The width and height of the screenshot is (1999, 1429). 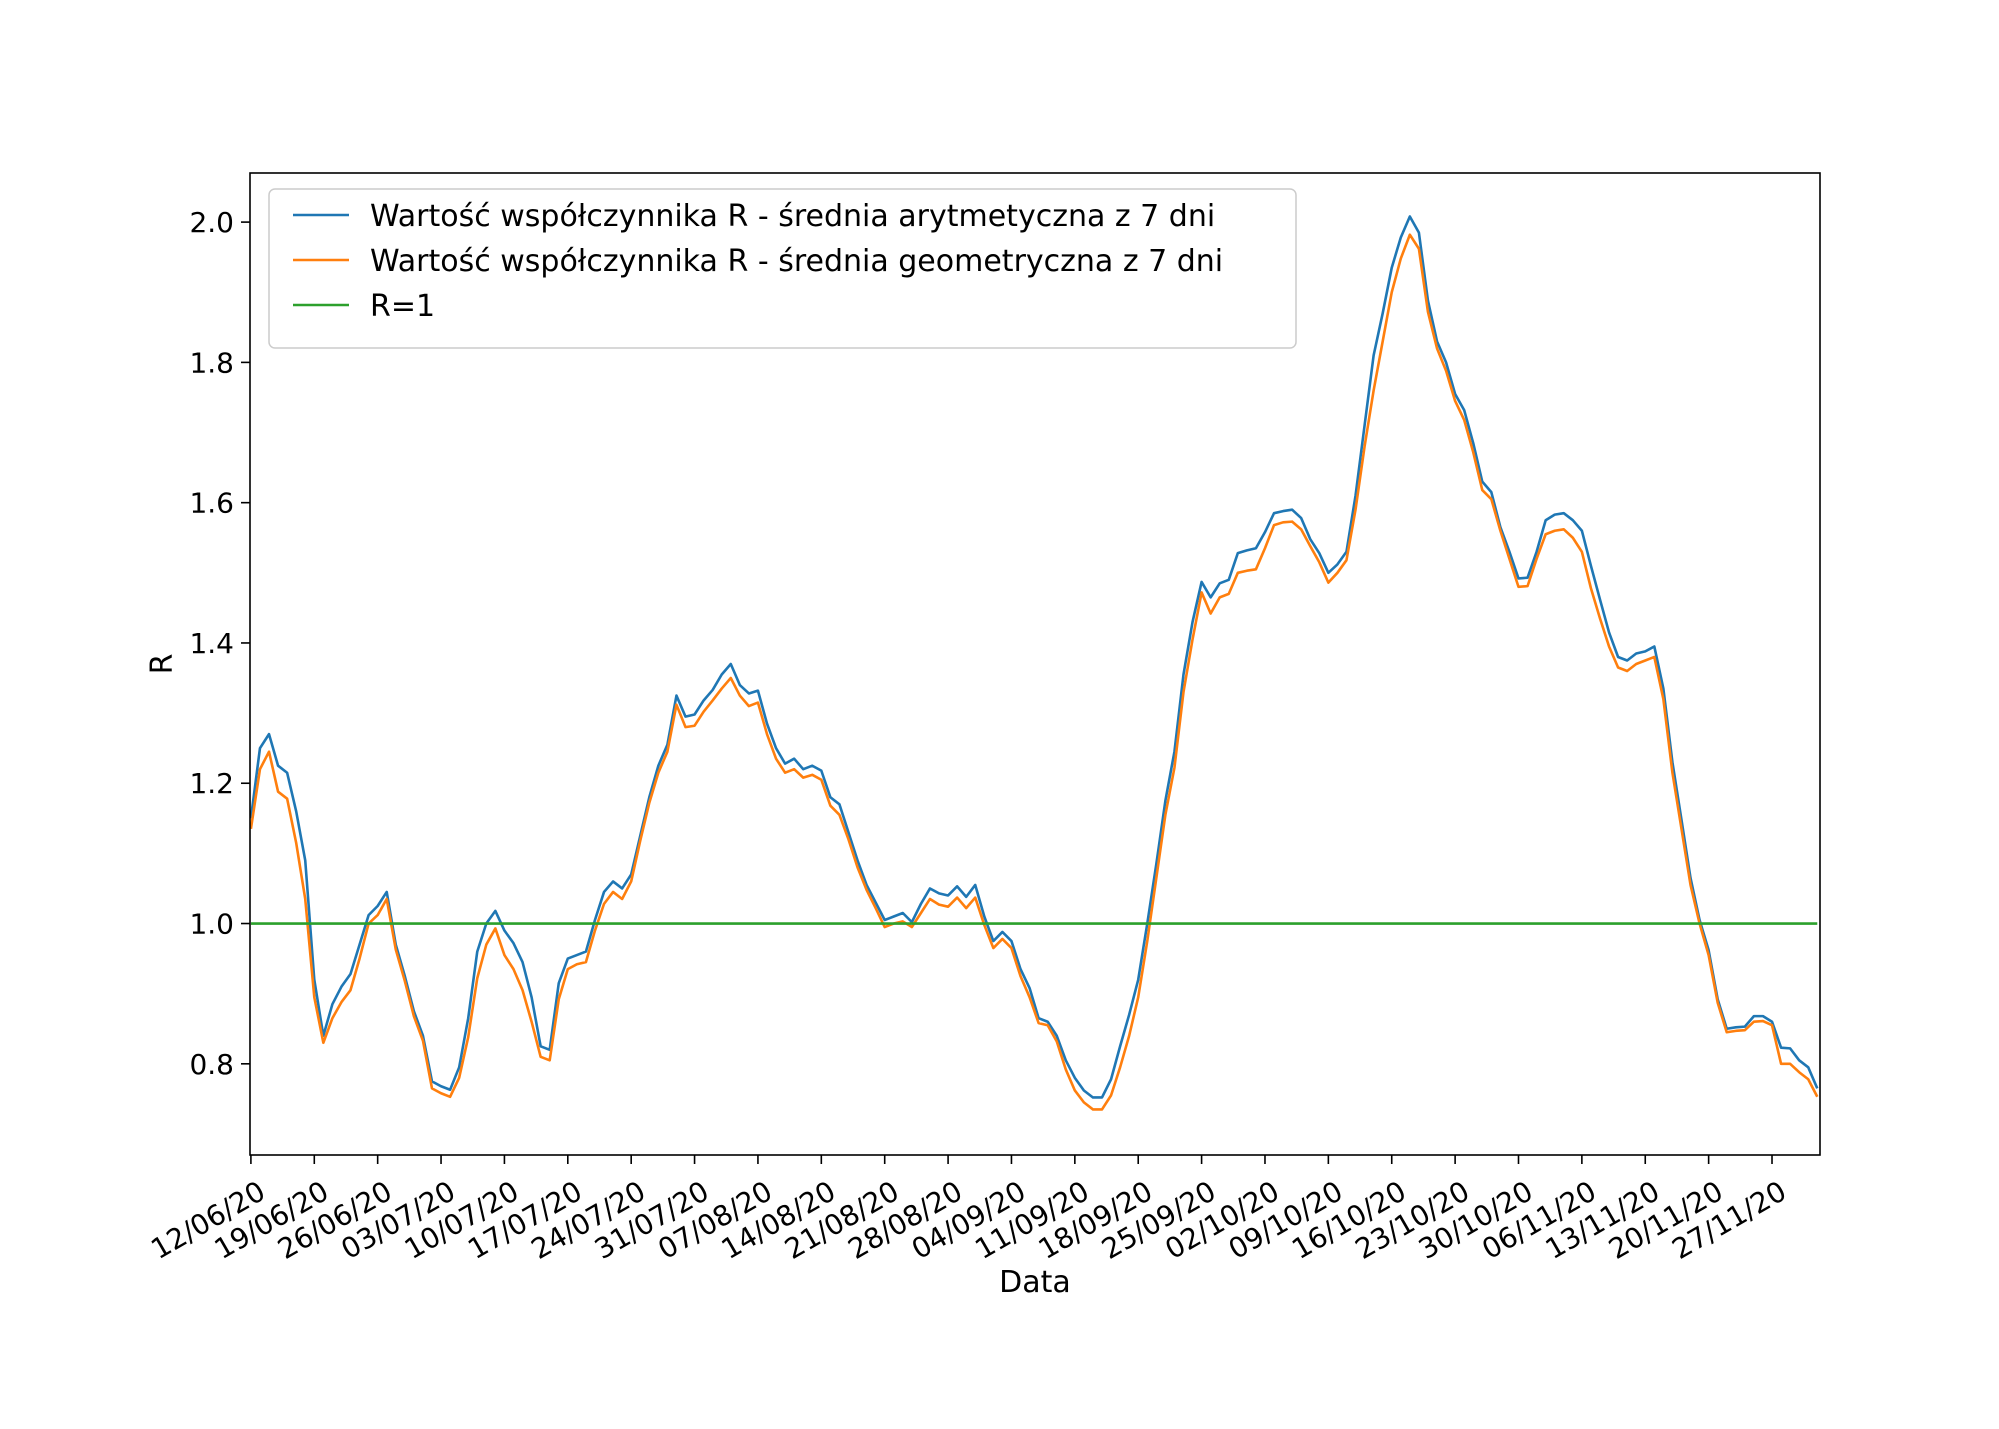 What do you see at coordinates (162, 664) in the screenshot?
I see `y-axis-label: R` at bounding box center [162, 664].